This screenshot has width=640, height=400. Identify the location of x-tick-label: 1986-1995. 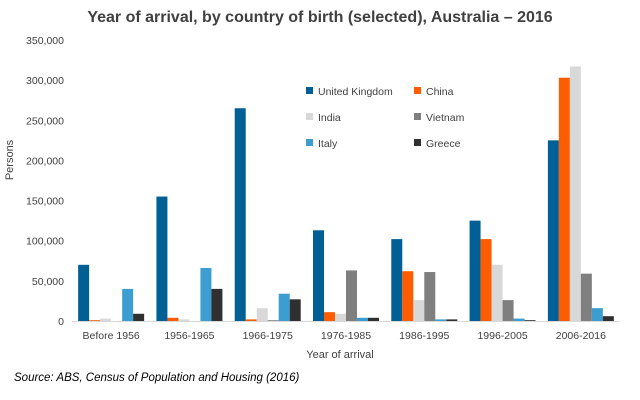
(424, 336).